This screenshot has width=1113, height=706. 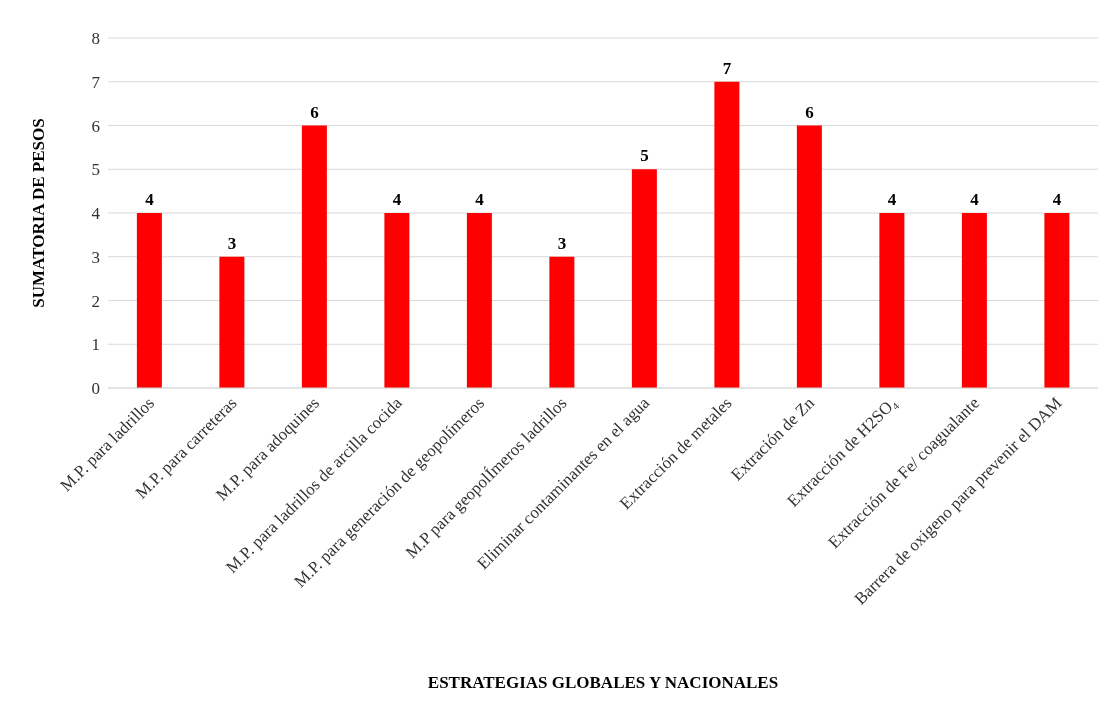 I want to click on data-label: 7, so click(x=727, y=68).